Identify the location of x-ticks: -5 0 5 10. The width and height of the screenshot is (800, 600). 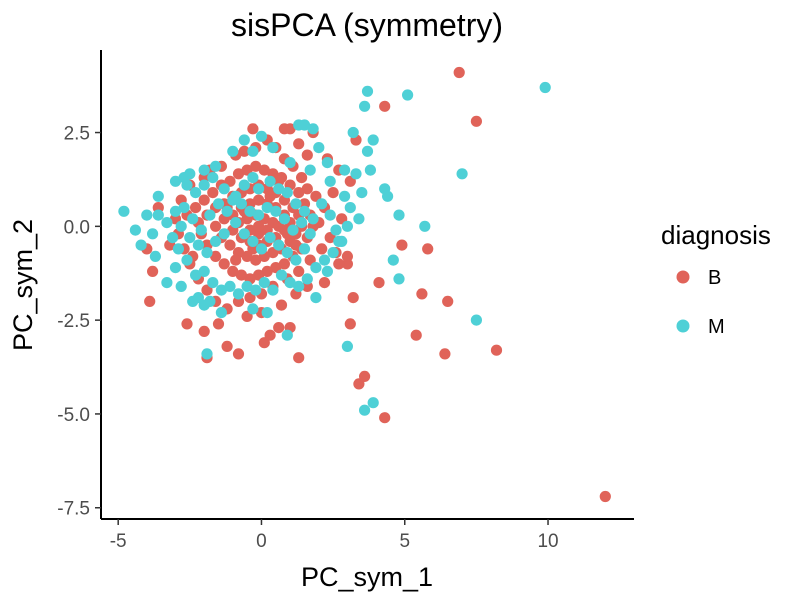
(334, 535).